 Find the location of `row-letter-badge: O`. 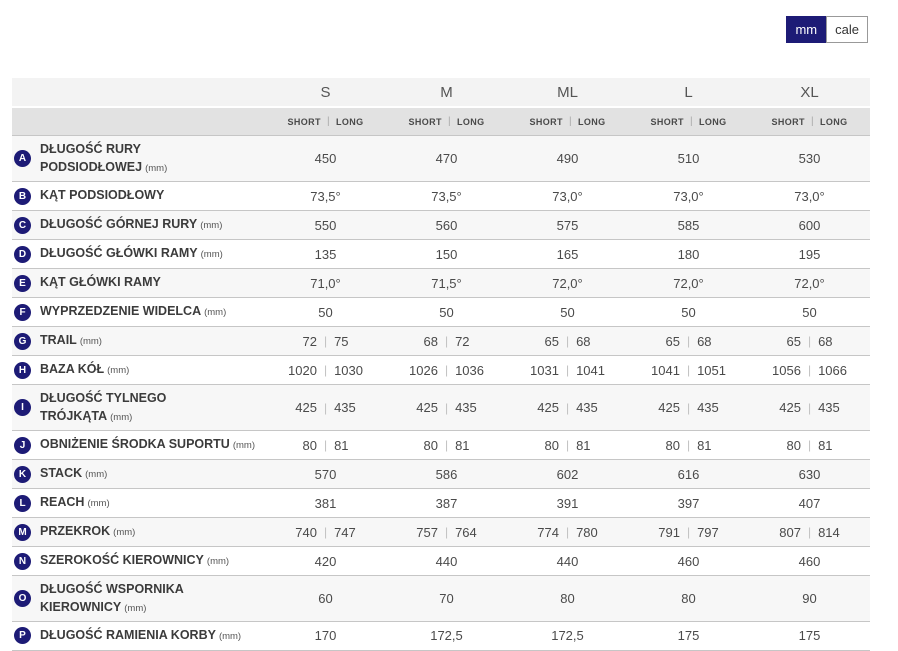

row-letter-badge: O is located at coordinates (22, 598).